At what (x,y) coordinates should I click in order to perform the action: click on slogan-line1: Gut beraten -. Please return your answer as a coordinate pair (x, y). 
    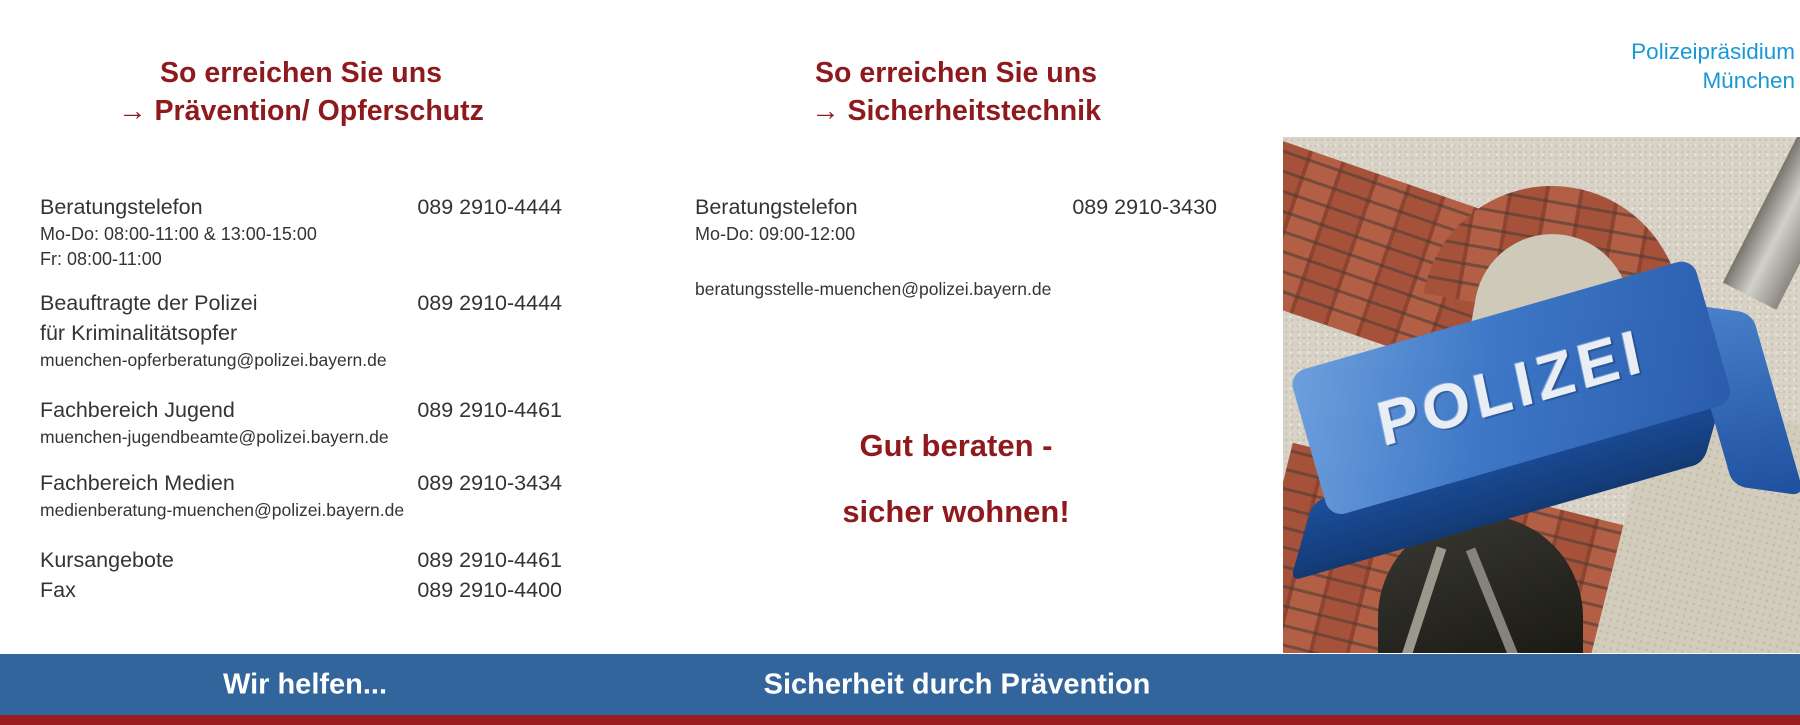
    Looking at the image, I should click on (956, 445).